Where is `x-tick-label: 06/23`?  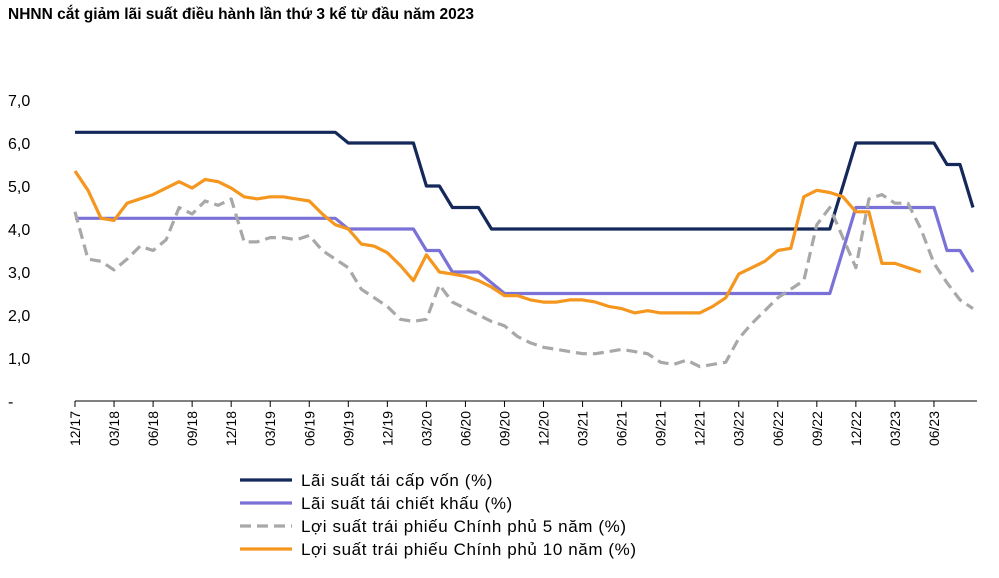 x-tick-label: 06/23 is located at coordinates (934, 428).